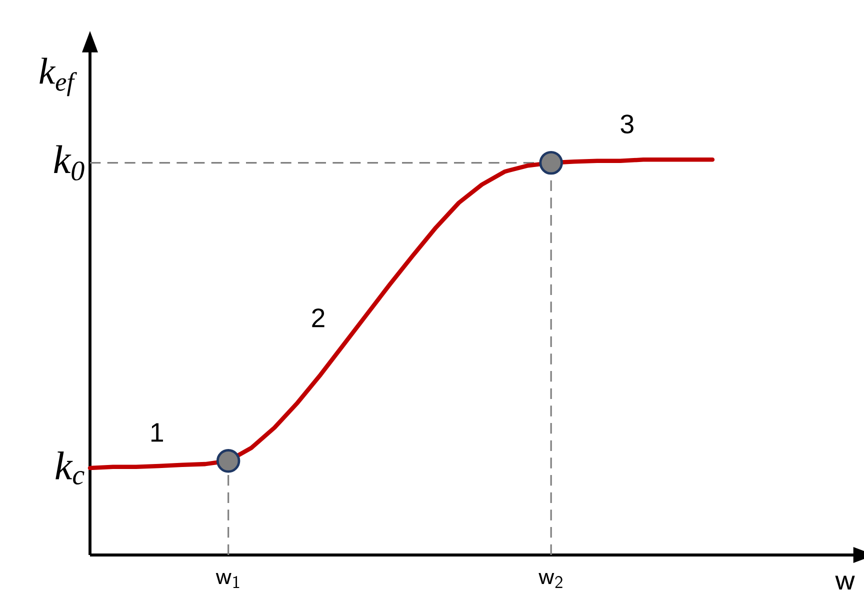 This screenshot has width=864, height=615. Describe the element at coordinates (58, 77) in the screenshot. I see `y-axis-title: k$_{ef}$` at that location.